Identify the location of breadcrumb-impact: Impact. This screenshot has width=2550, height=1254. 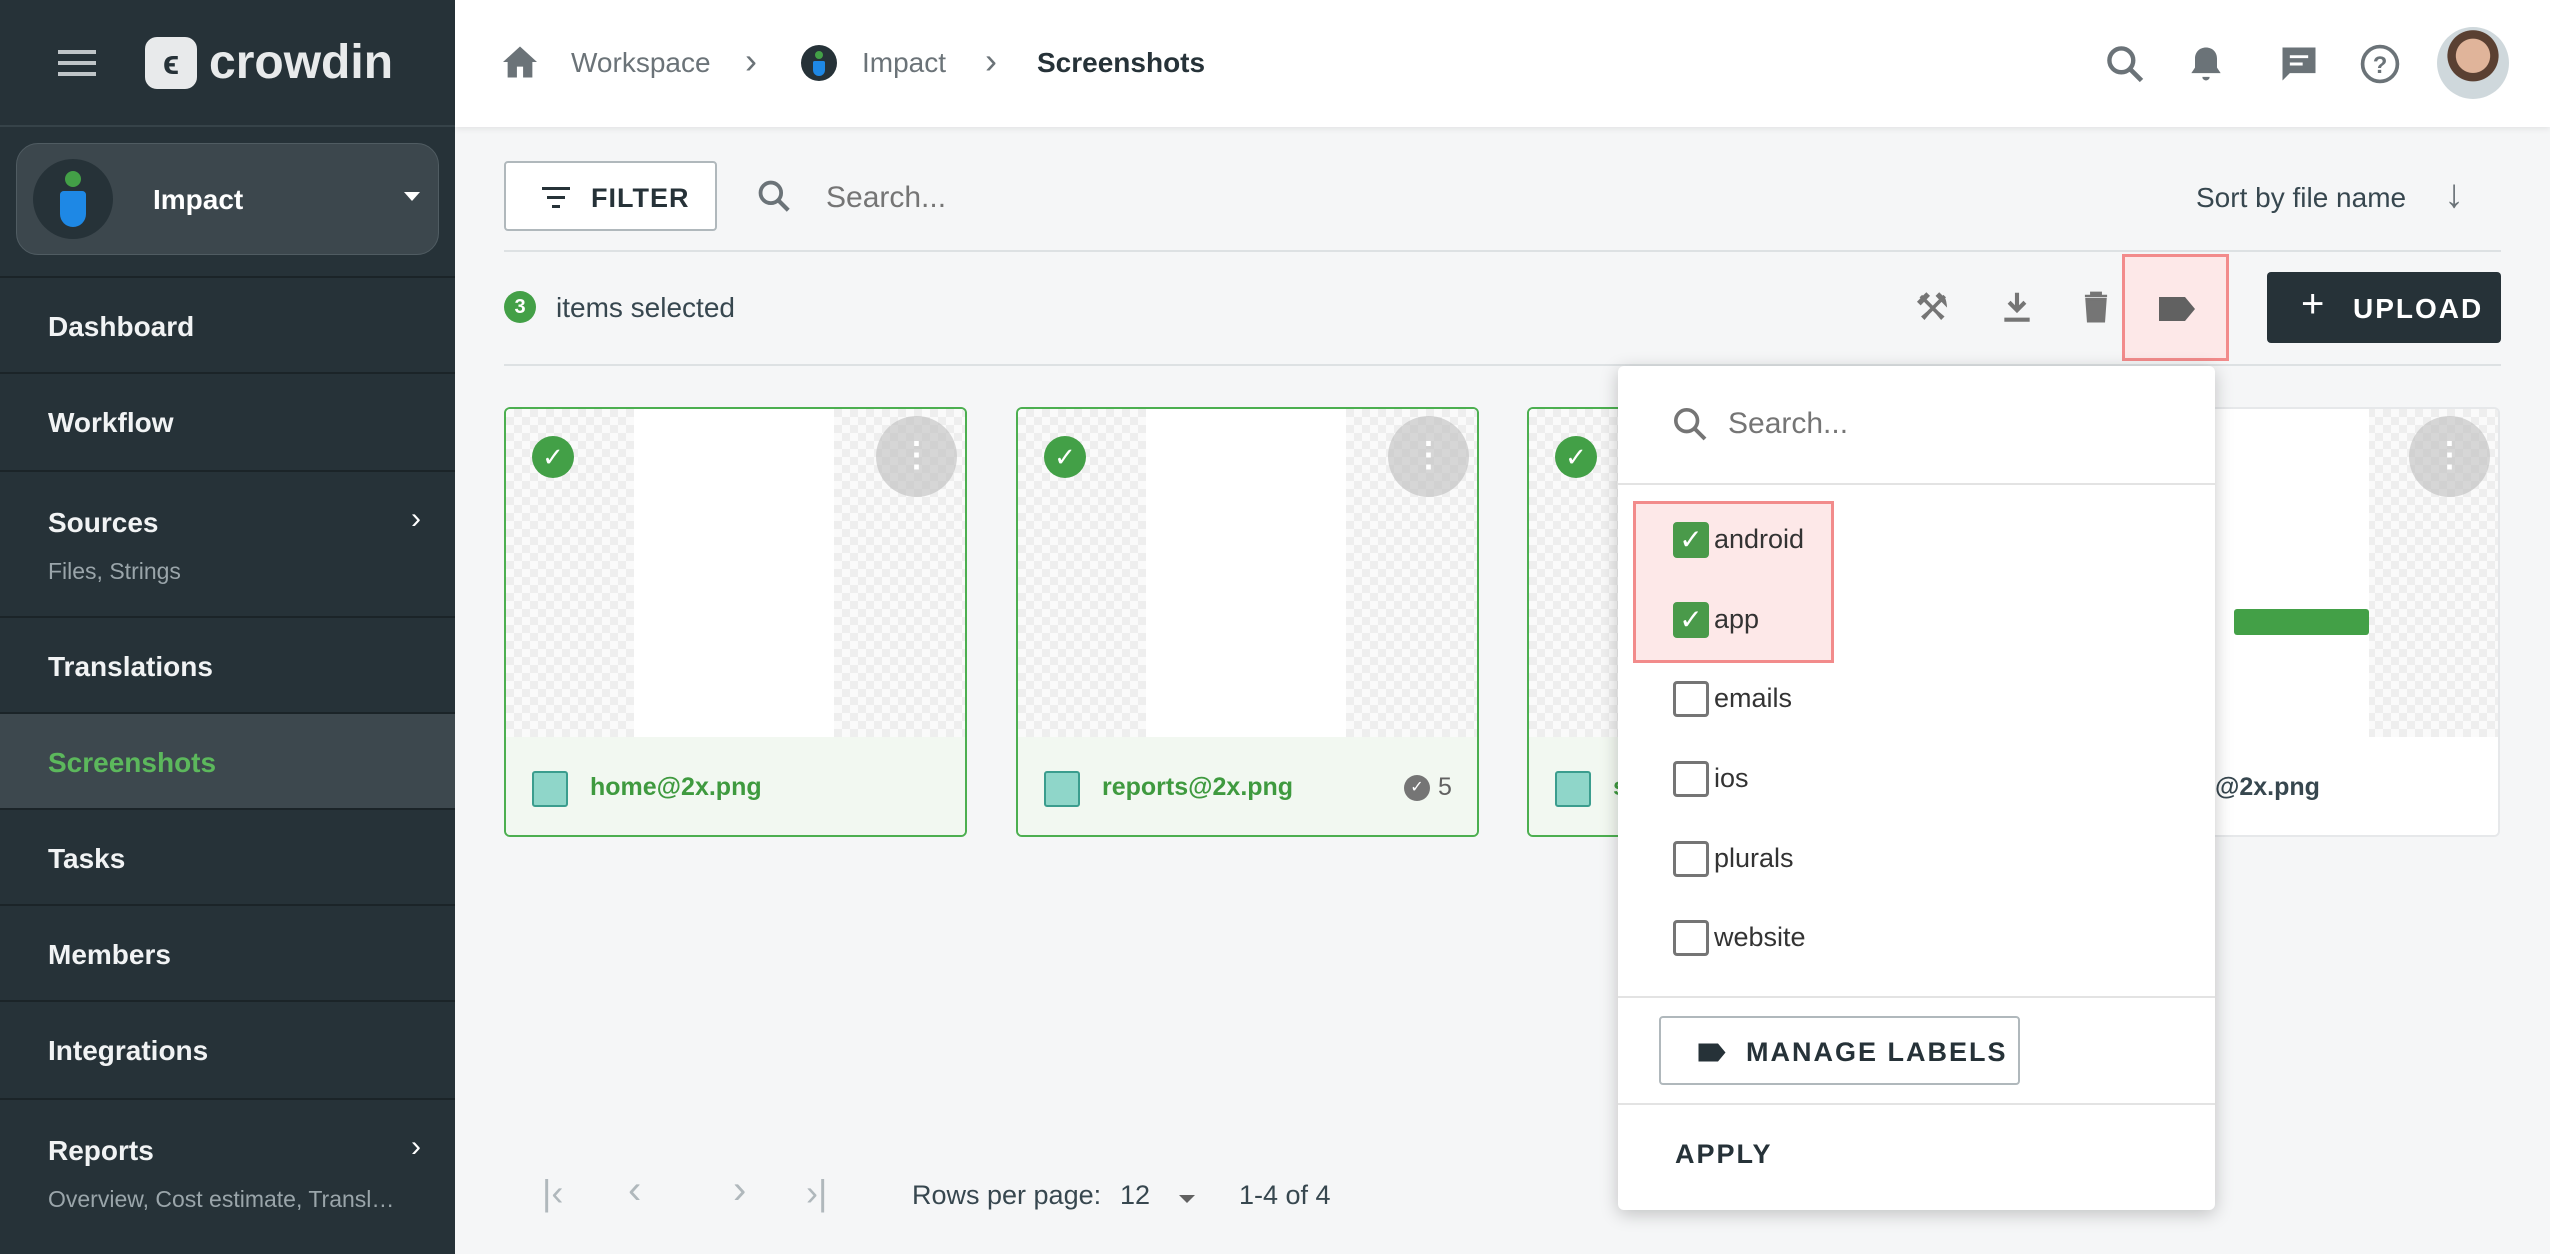
(904, 62).